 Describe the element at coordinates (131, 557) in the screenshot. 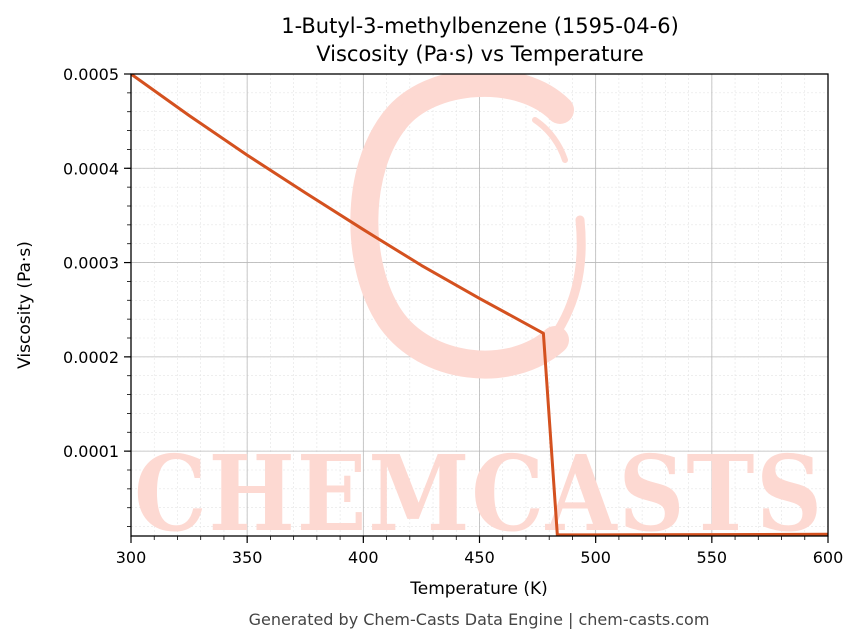

I see `x-tick-label: 300` at that location.